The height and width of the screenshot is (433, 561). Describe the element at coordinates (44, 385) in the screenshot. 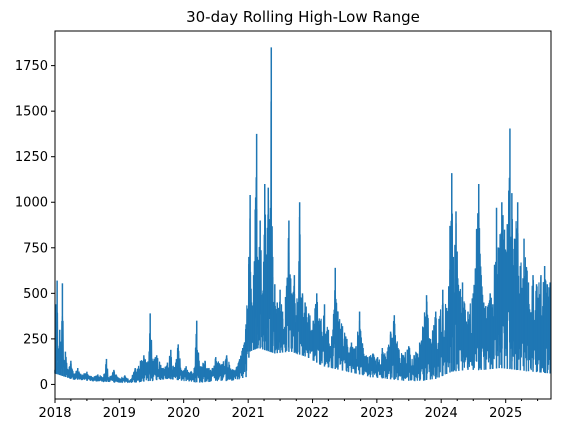

I see `y-tick-label: 0` at that location.